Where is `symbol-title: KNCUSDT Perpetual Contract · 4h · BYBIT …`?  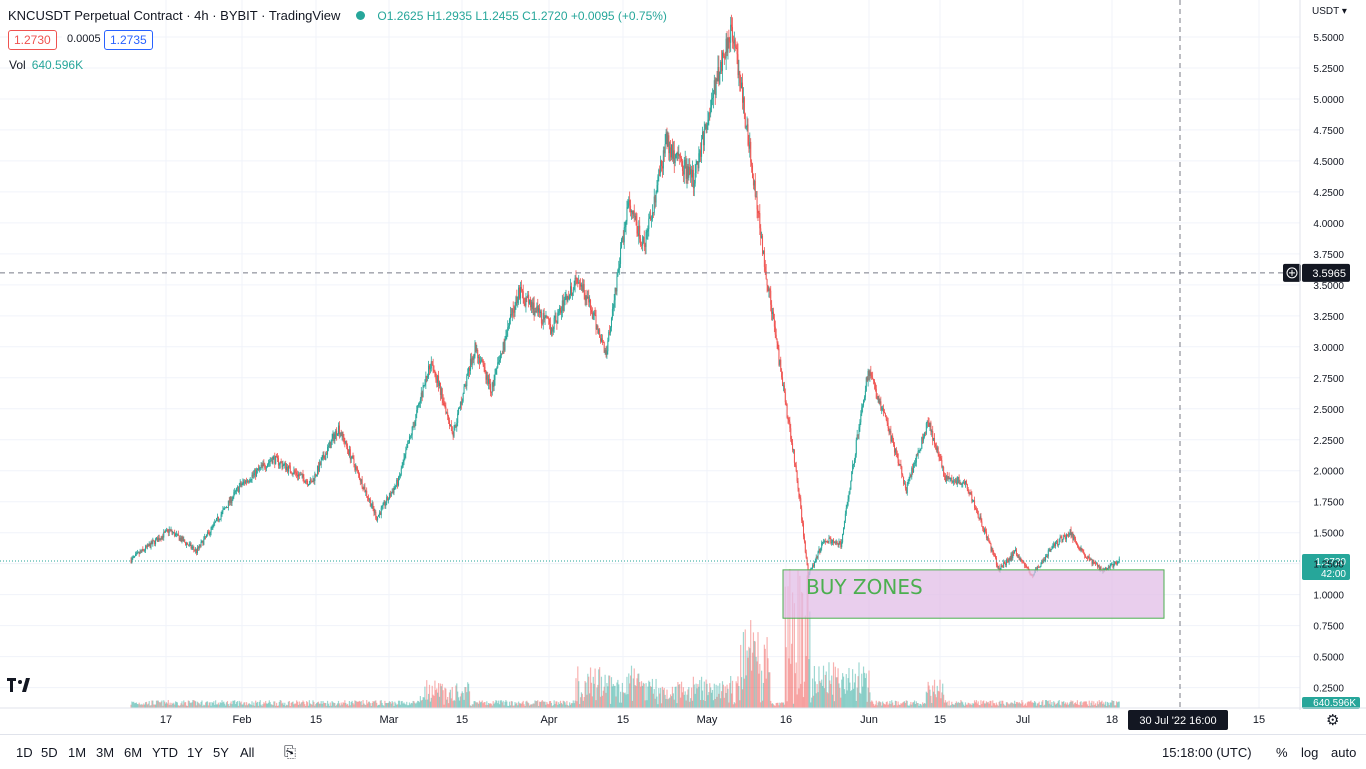 symbol-title: KNCUSDT Perpetual Contract · 4h · BYBIT … is located at coordinates (174, 15).